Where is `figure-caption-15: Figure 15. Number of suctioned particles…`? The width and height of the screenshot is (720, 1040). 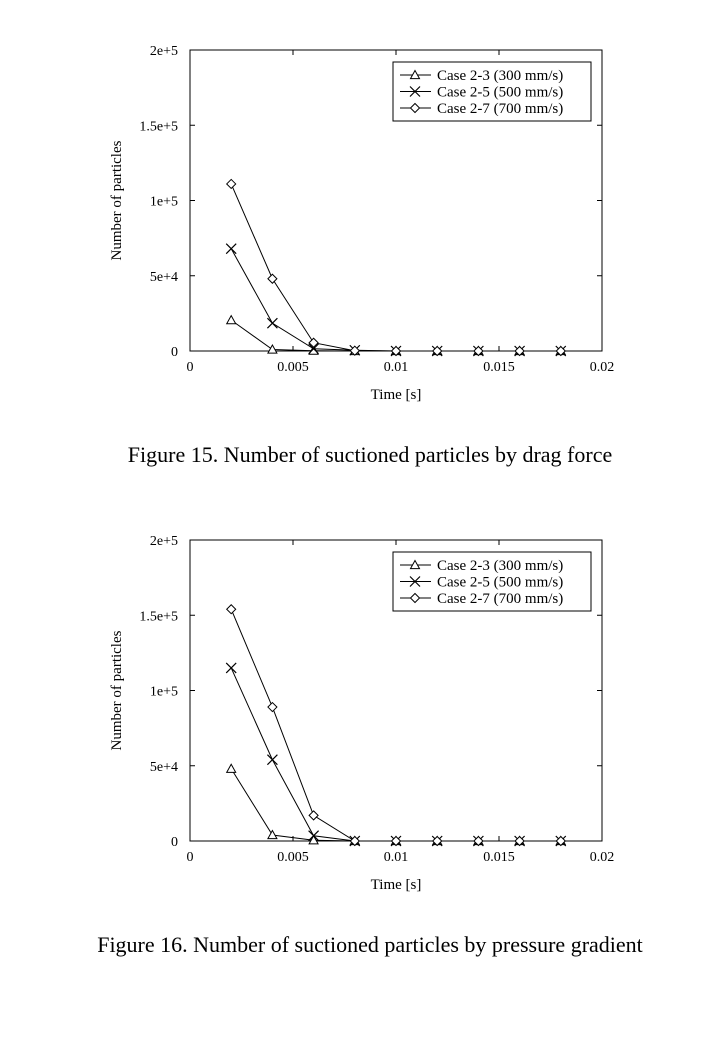
figure-caption-15: Figure 15. Number of suctioned particles… is located at coordinates (370, 454).